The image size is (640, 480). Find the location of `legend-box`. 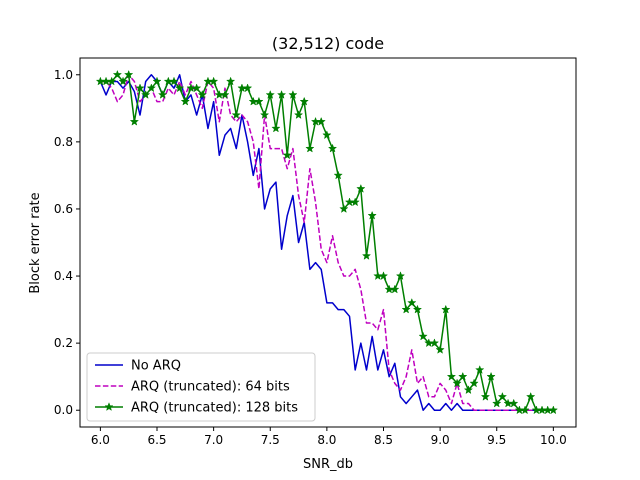

legend-box is located at coordinates (201, 387).